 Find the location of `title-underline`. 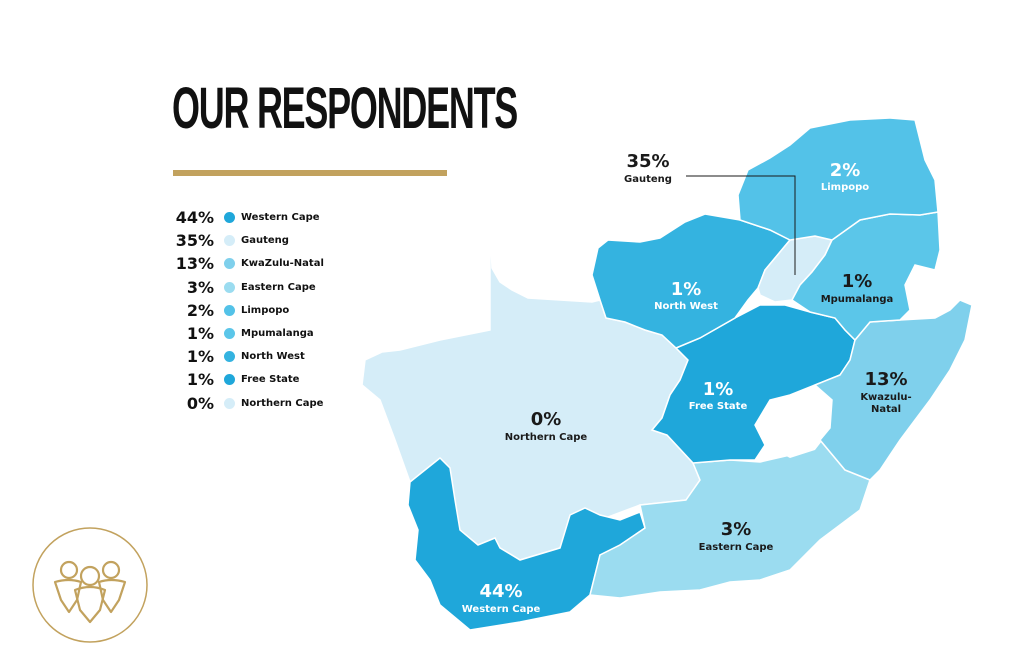

title-underline is located at coordinates (310, 173).